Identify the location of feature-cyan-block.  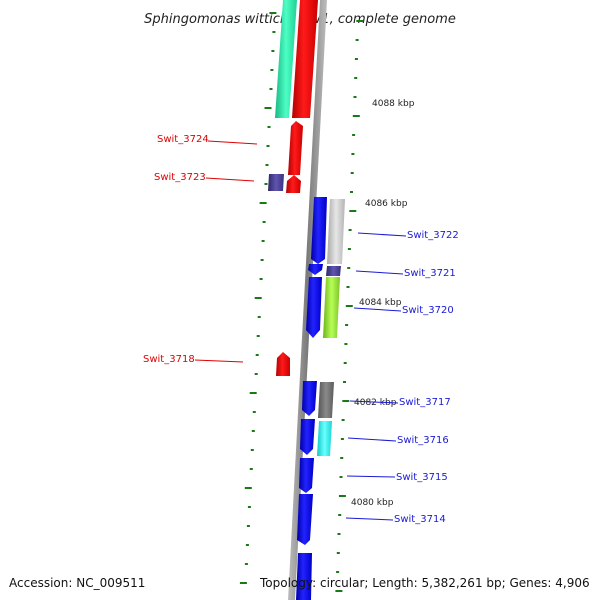
(324, 438).